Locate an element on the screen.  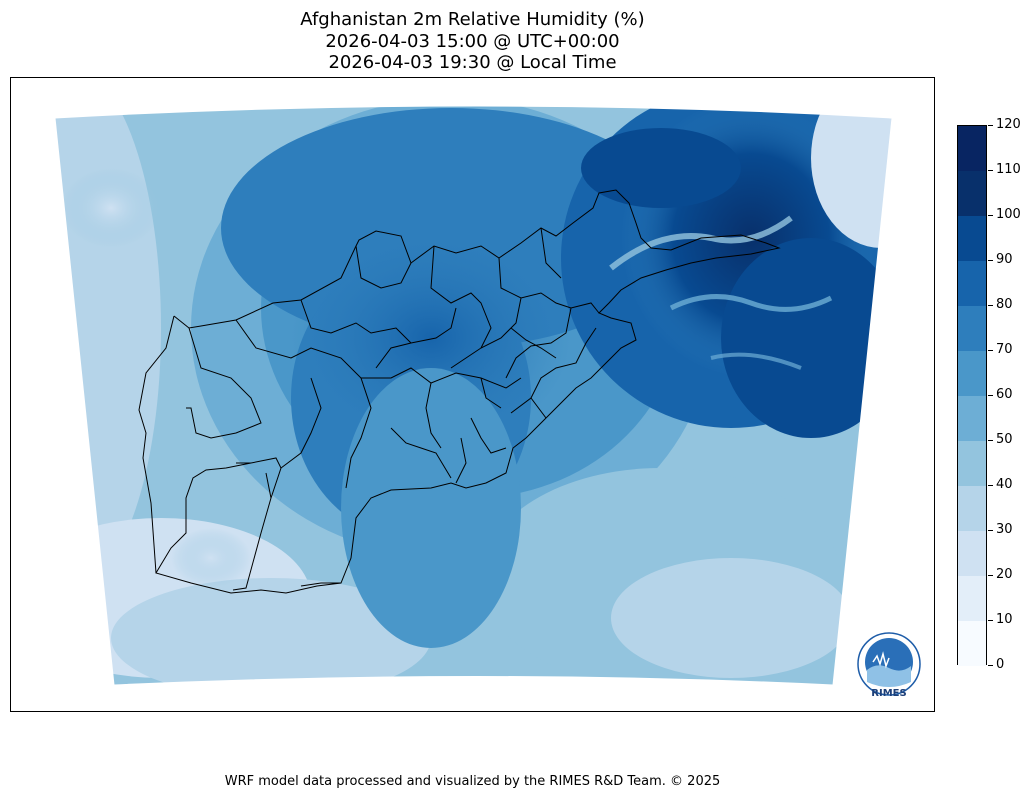
colorbar-tick-label: 50 is located at coordinates (1004, 439).